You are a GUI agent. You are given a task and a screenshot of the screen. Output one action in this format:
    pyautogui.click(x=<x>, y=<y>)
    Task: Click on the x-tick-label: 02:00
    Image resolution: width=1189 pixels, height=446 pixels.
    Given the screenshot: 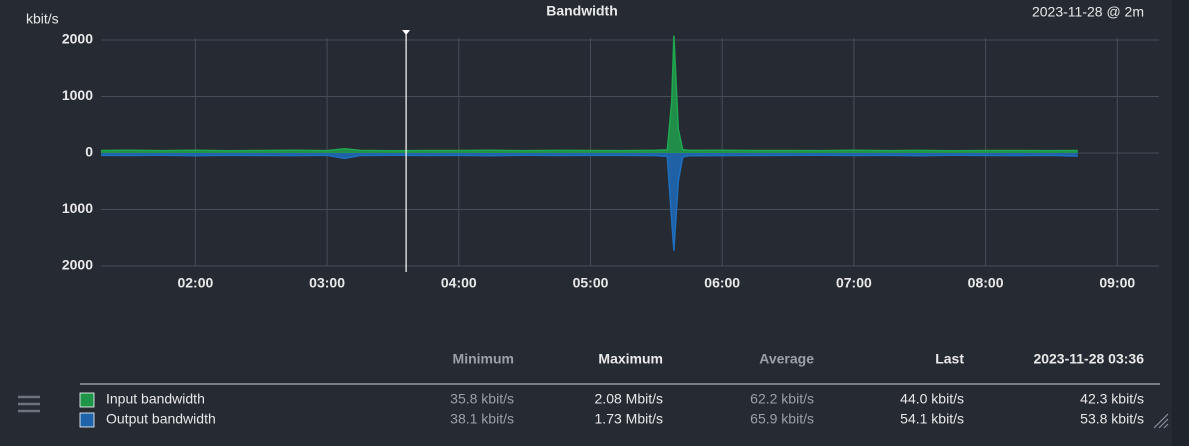 What is the action you would take?
    pyautogui.click(x=195, y=283)
    